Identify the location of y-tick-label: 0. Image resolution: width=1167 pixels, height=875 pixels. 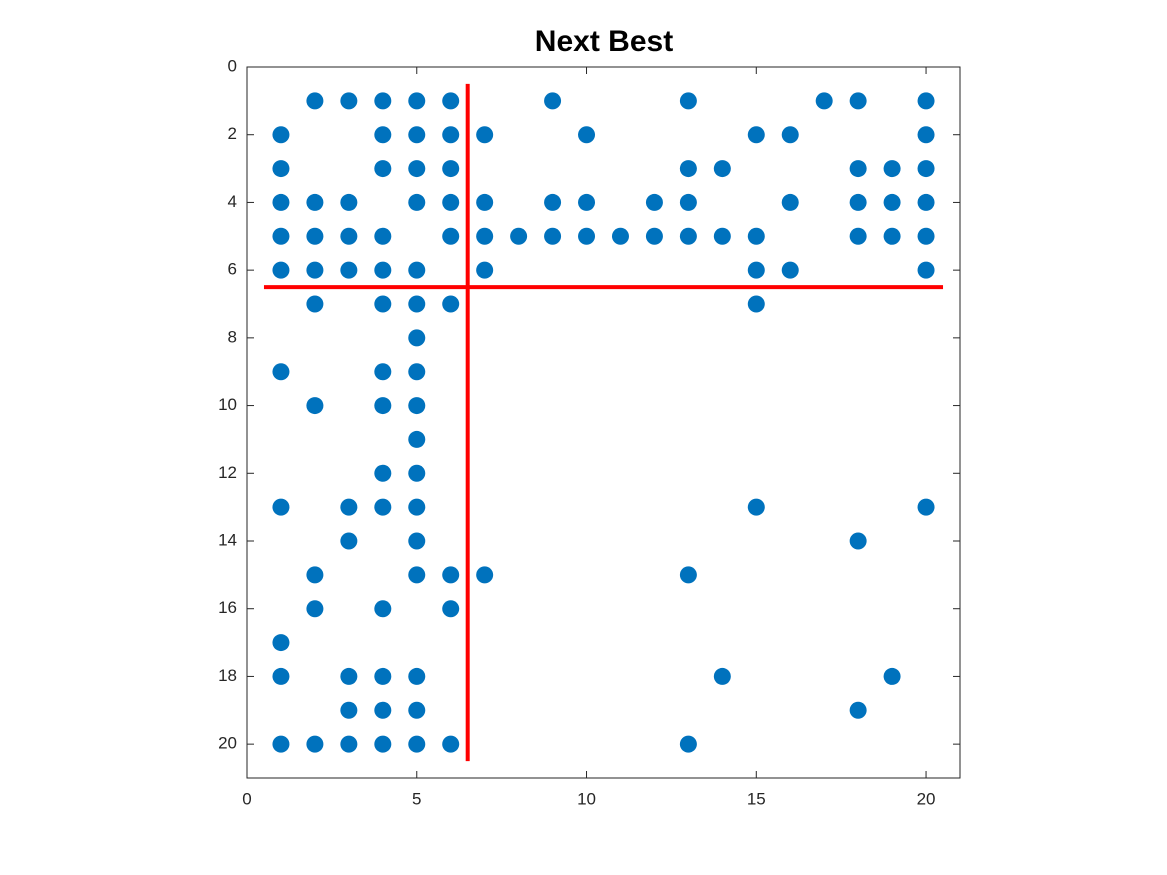
(232, 65).